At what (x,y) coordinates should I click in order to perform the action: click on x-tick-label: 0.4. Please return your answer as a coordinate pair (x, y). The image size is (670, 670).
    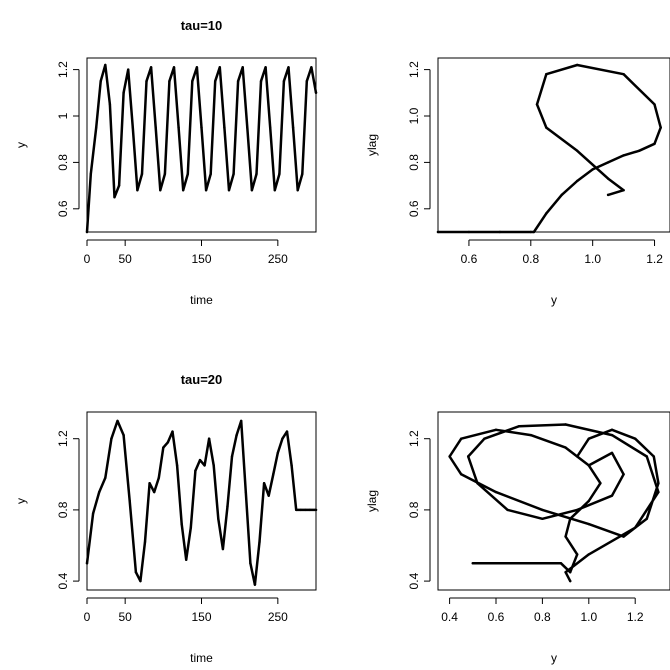
    Looking at the image, I should click on (449, 617).